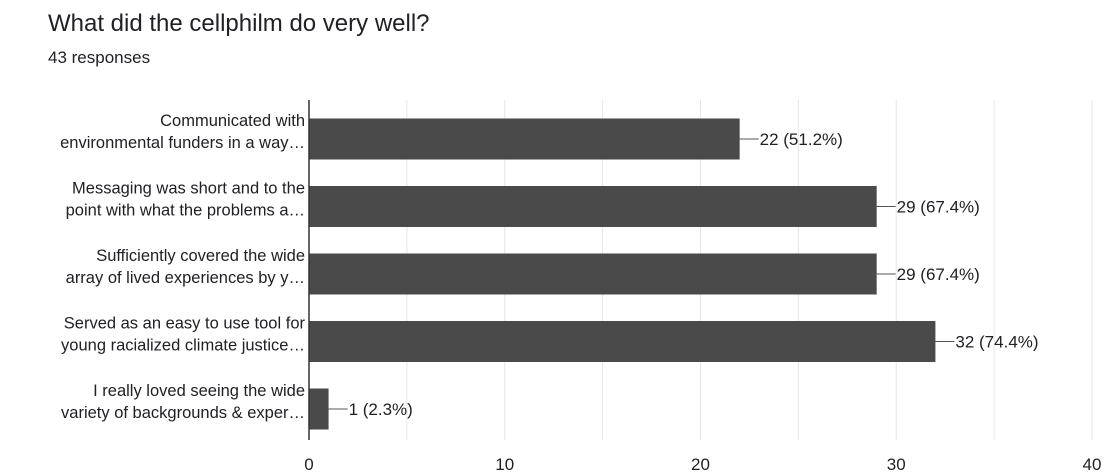 The image size is (1105, 473). What do you see at coordinates (185, 324) in the screenshot?
I see `category-label: Served as an easy to use tool for` at bounding box center [185, 324].